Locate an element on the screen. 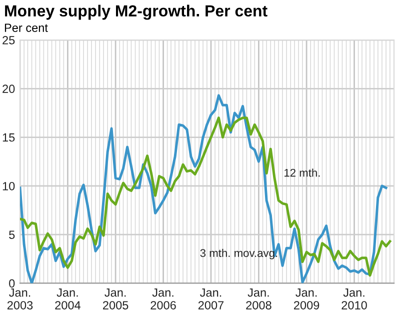 This screenshot has height=320, width=400. series-label: 12 mth. is located at coordinates (302, 172).